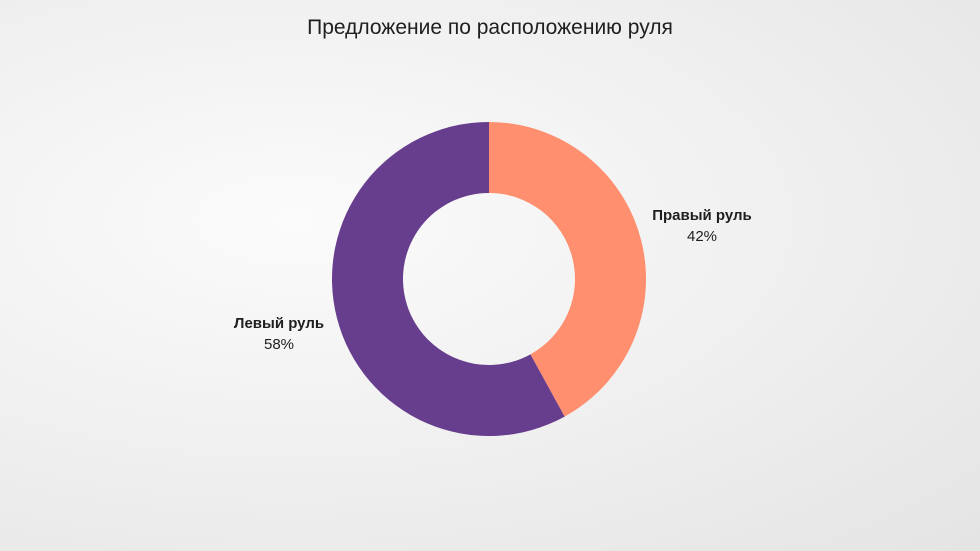  I want to click on slice-label-value-2: 58%, so click(279, 344).